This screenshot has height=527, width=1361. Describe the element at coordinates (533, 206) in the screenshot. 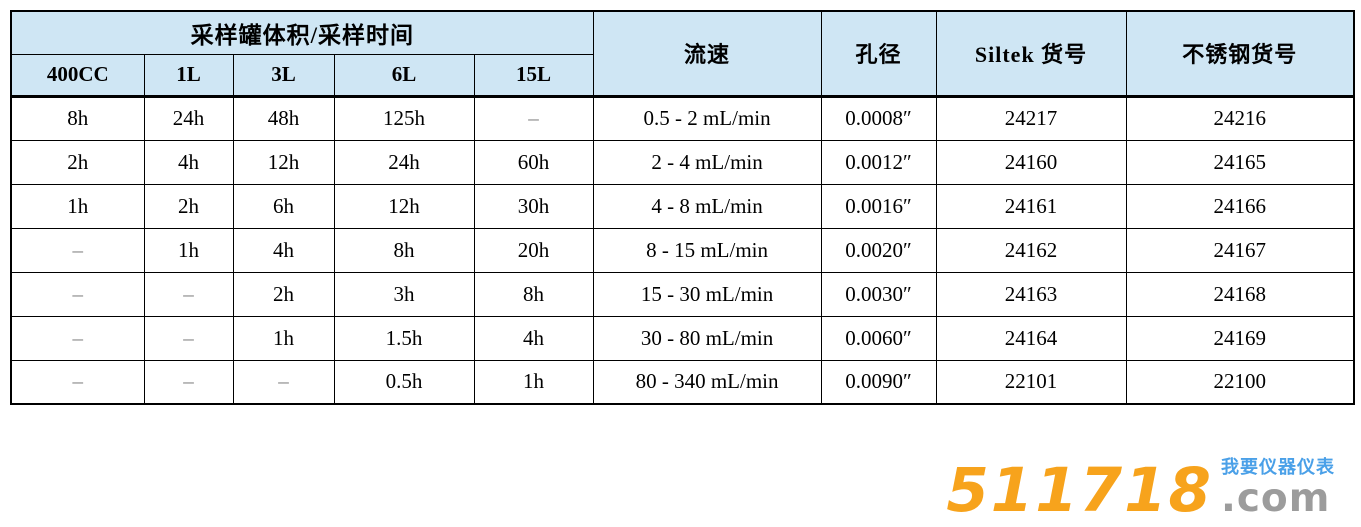

I see `cell-time-15l: 30h` at that location.